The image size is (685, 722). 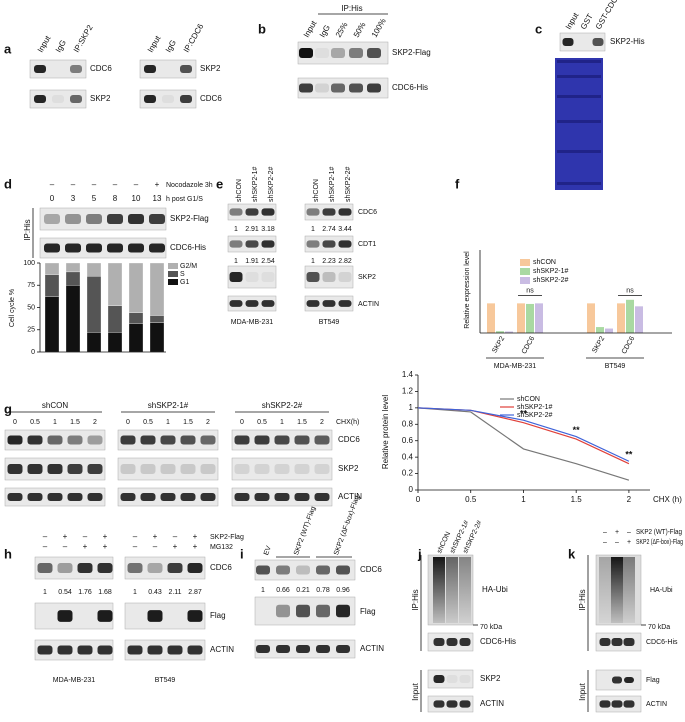 I want to click on gel, so click(x=579, y=124).